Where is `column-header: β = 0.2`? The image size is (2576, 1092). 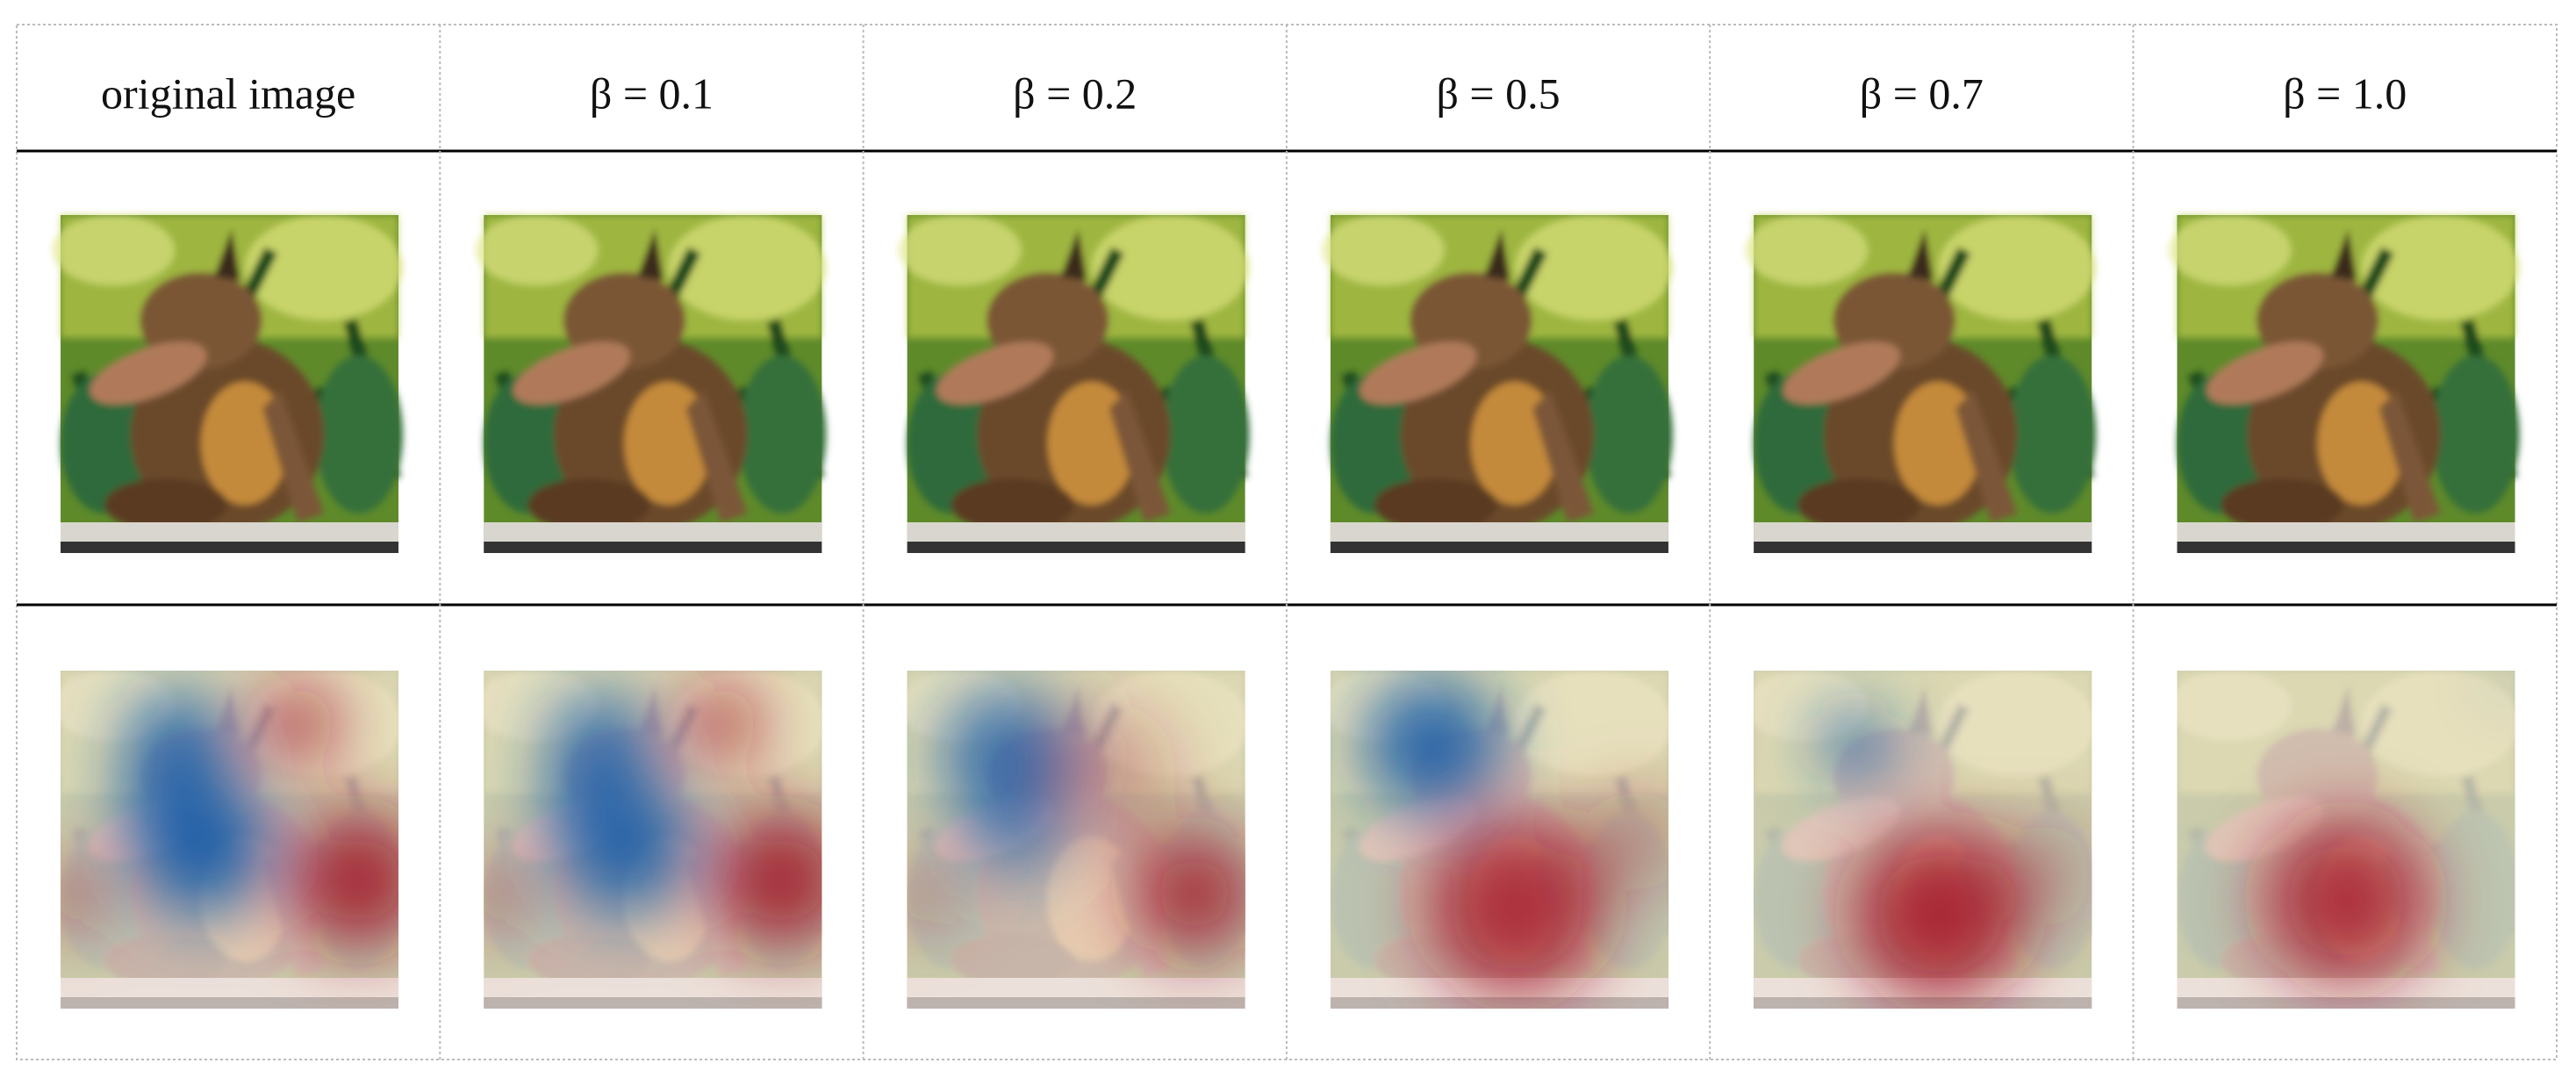
column-header: β = 0.2 is located at coordinates (1075, 93).